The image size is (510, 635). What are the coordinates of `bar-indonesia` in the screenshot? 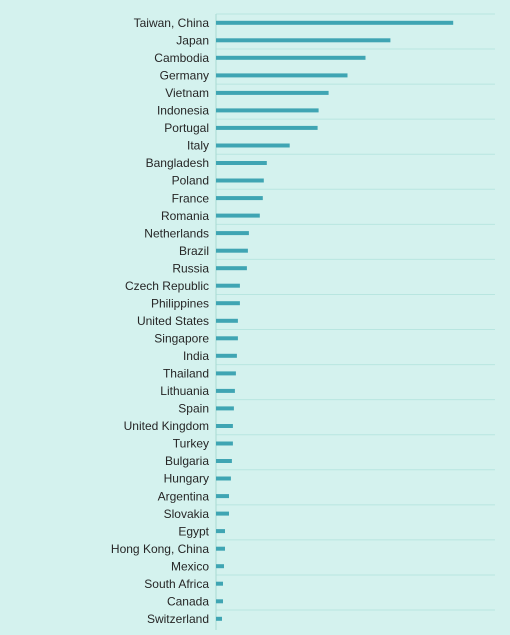 It's located at (267, 110).